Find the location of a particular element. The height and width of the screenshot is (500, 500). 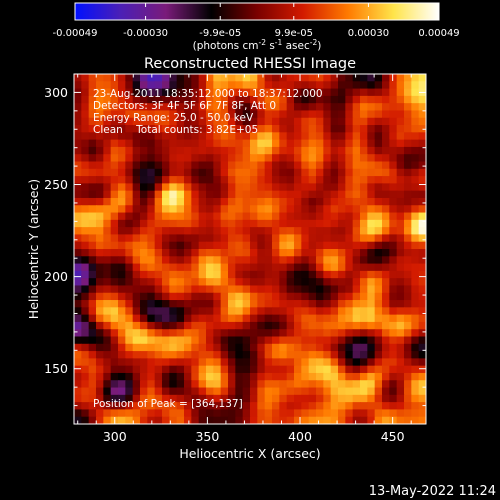

colorbar-tick-label: 0.00049 is located at coordinates (438, 33).